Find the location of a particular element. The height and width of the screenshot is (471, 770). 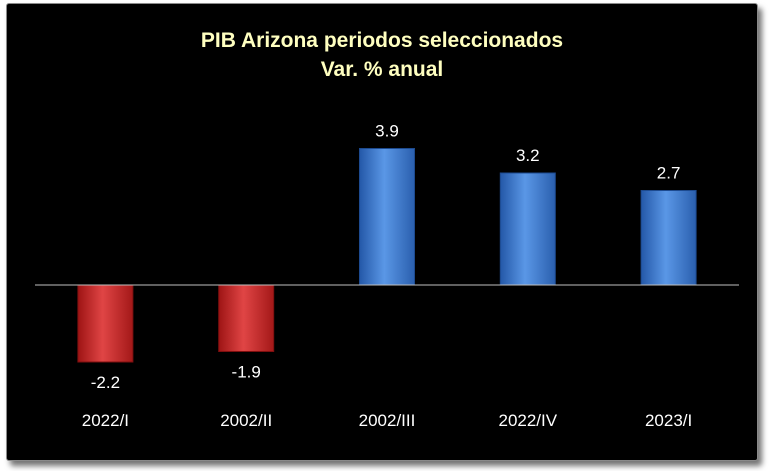

value-label-2022/I: -2.2 is located at coordinates (105, 382).